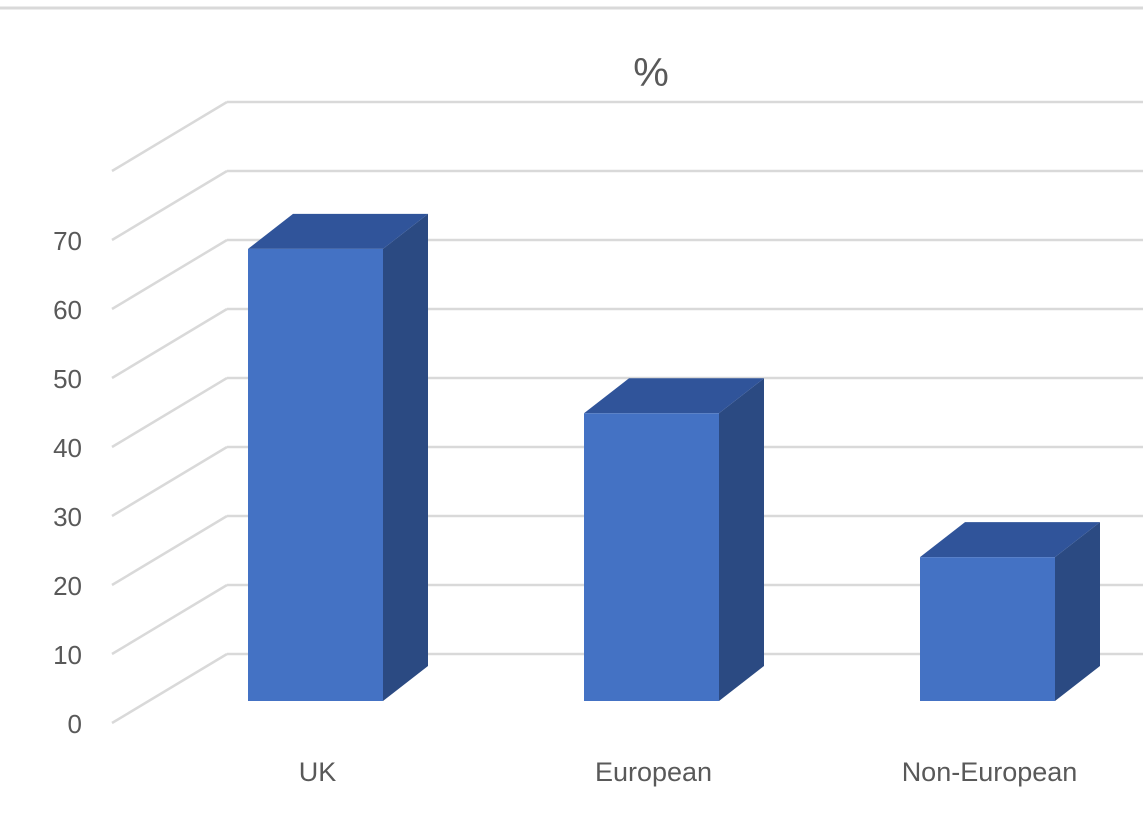 The image size is (1143, 817). I want to click on category-label: UK, so click(318, 772).